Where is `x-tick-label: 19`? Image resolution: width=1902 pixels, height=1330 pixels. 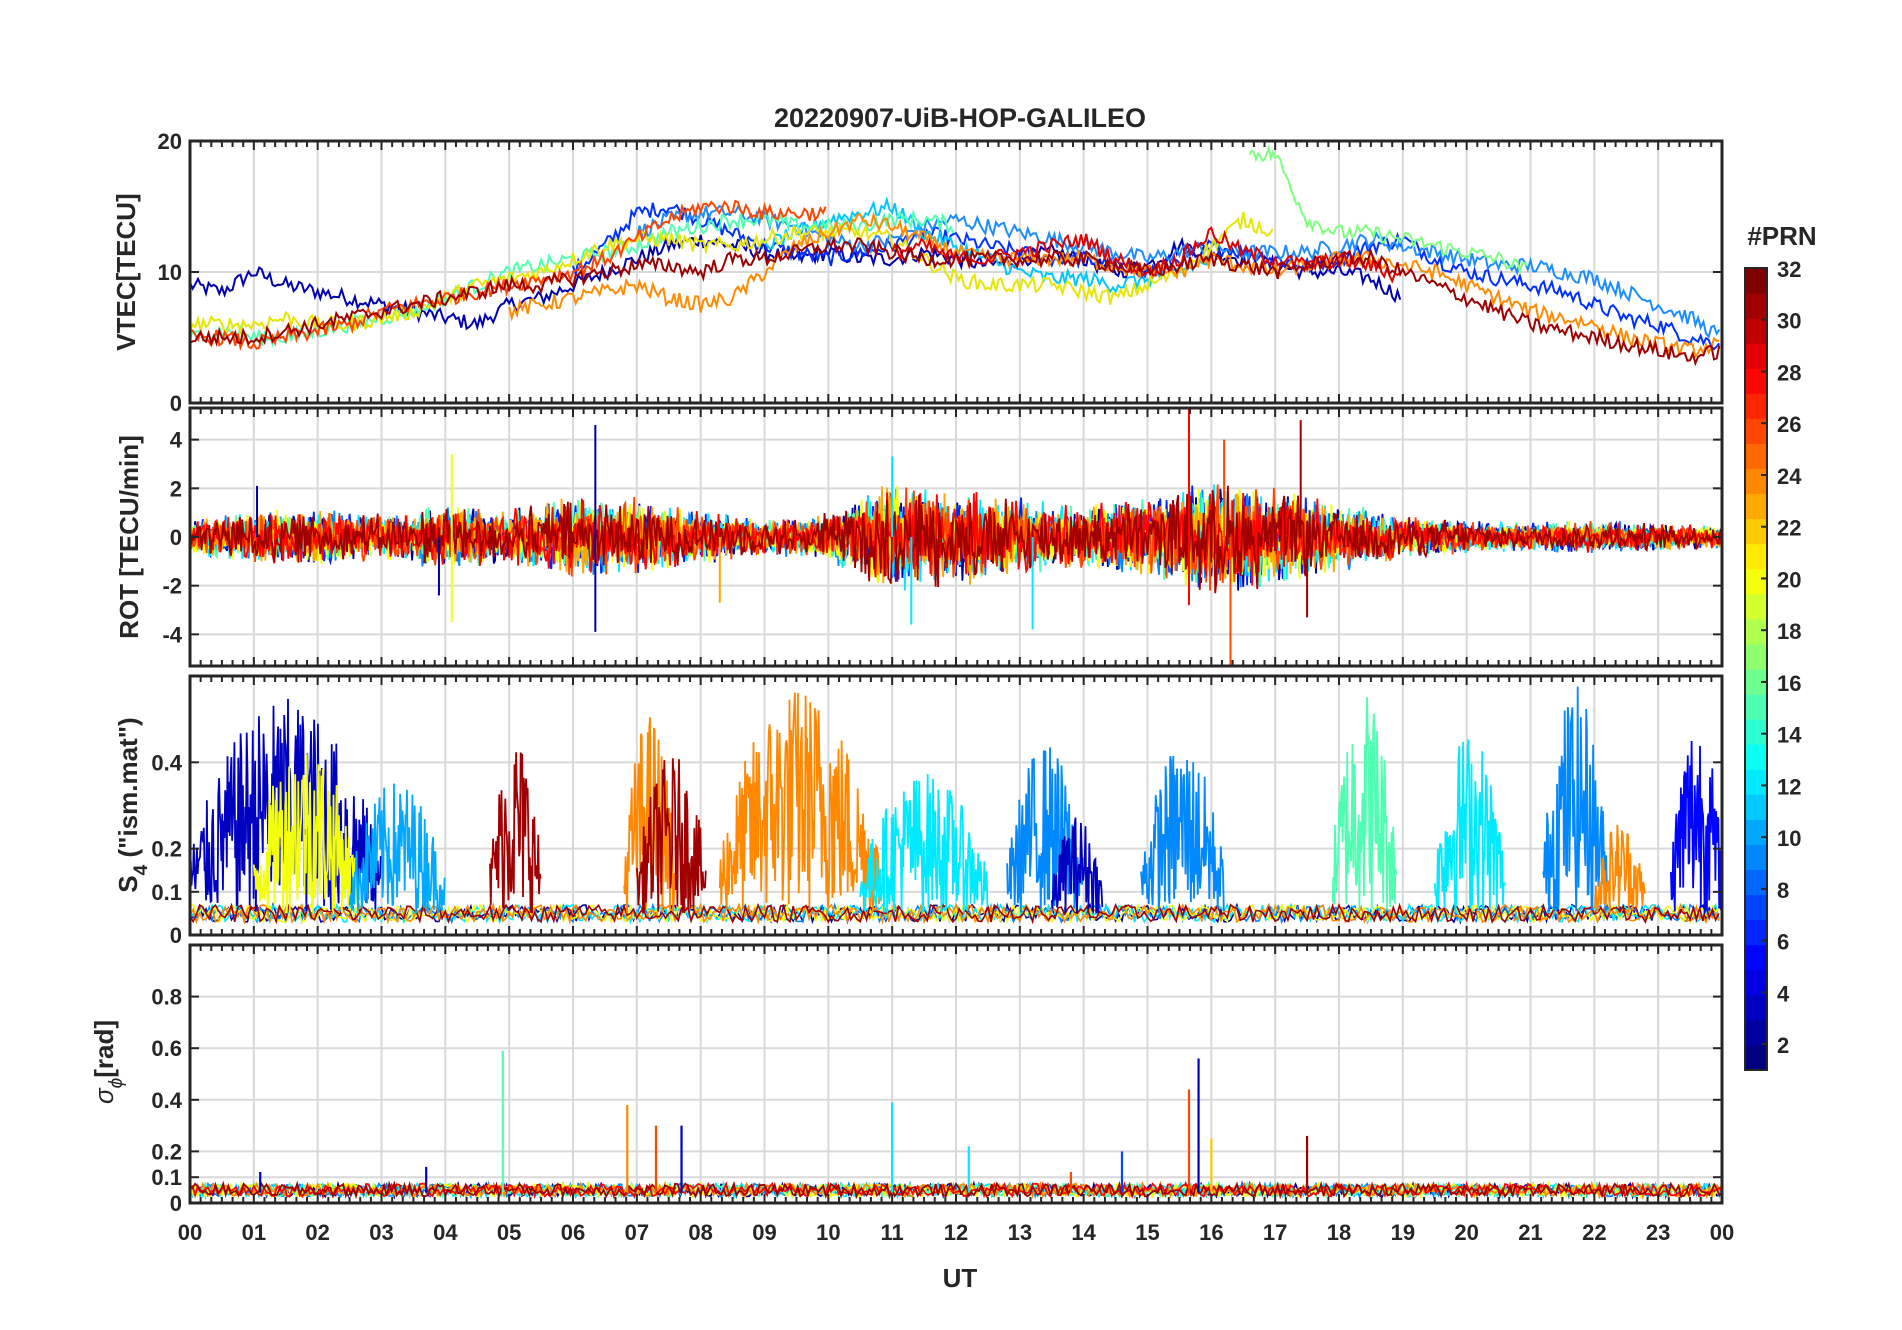 x-tick-label: 19 is located at coordinates (1403, 1232).